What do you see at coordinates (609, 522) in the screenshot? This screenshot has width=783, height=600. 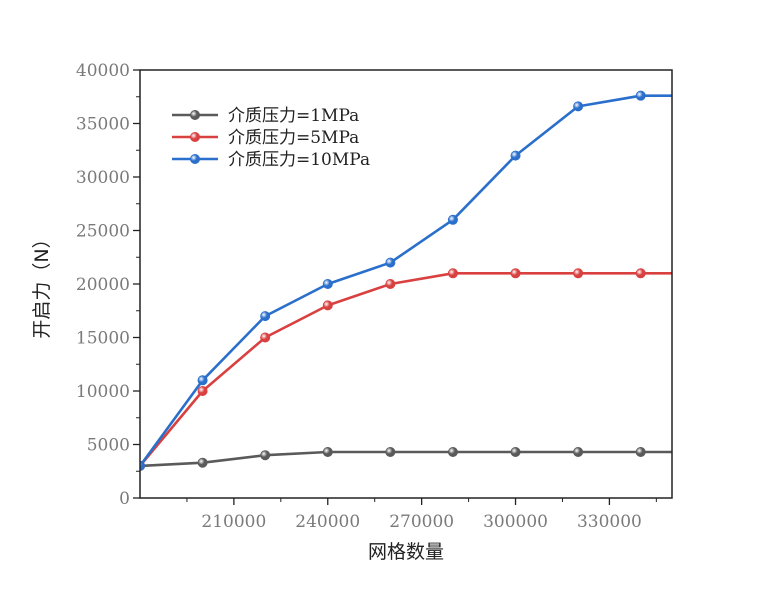 I see `x-tick-label: 330000` at bounding box center [609, 522].